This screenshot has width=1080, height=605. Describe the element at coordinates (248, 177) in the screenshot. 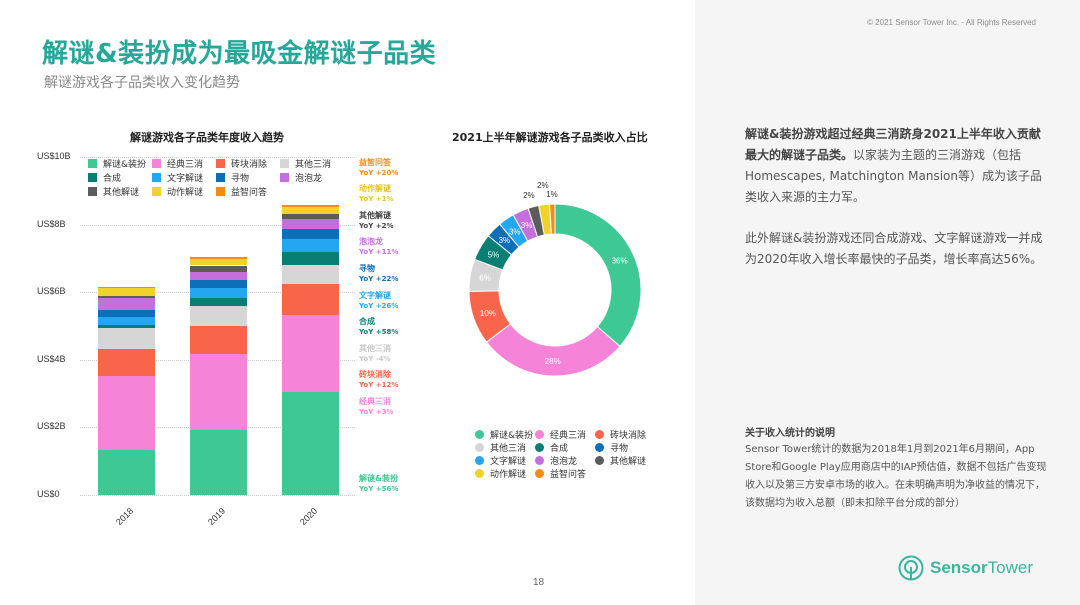

I see `legend-item: 寻物` at that location.